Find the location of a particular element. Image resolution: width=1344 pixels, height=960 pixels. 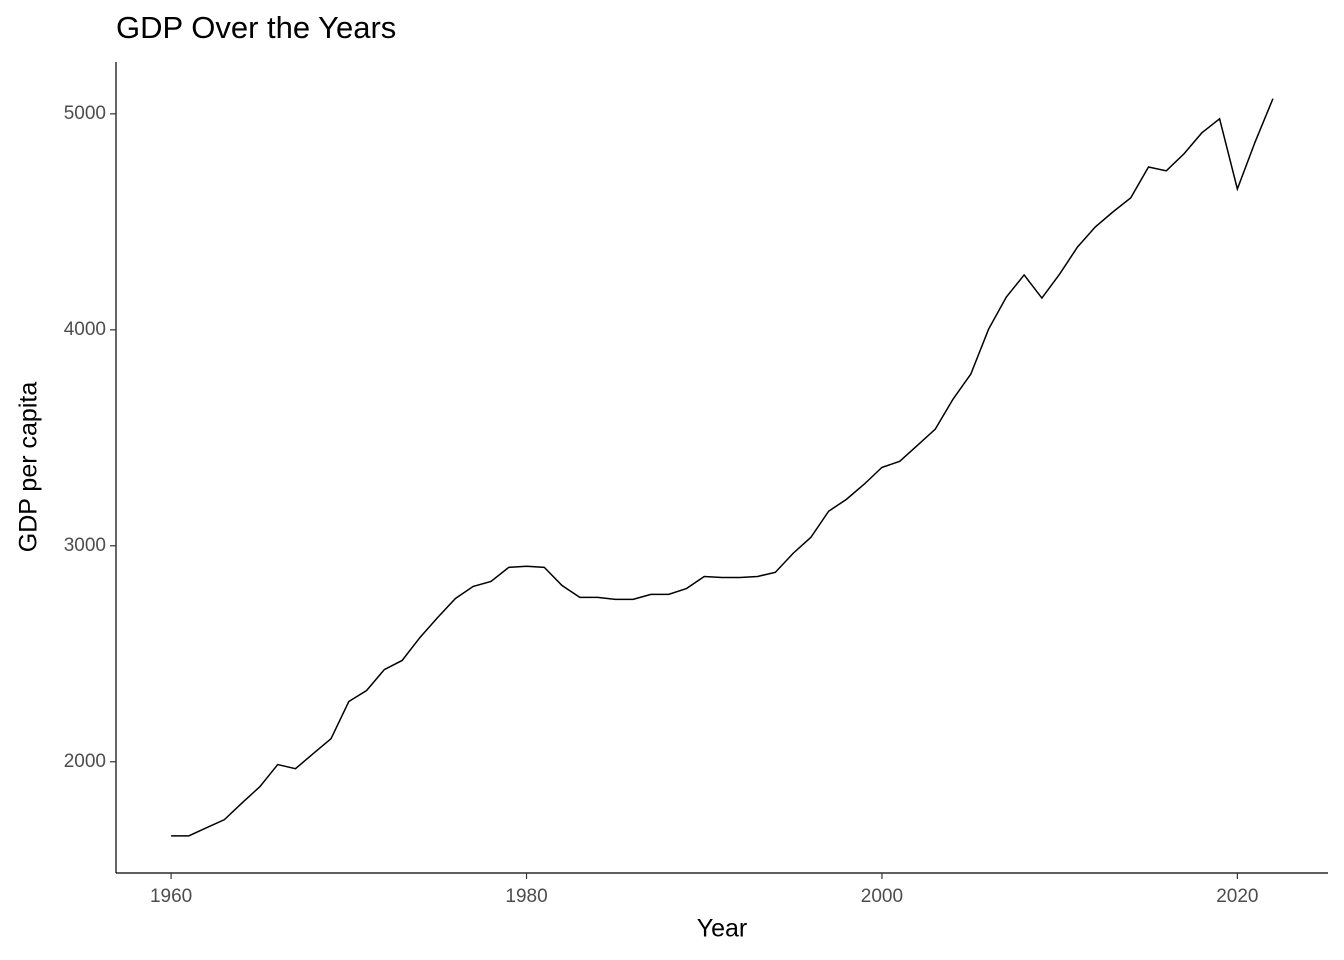

x-tick-label: 1980 is located at coordinates (526, 896).